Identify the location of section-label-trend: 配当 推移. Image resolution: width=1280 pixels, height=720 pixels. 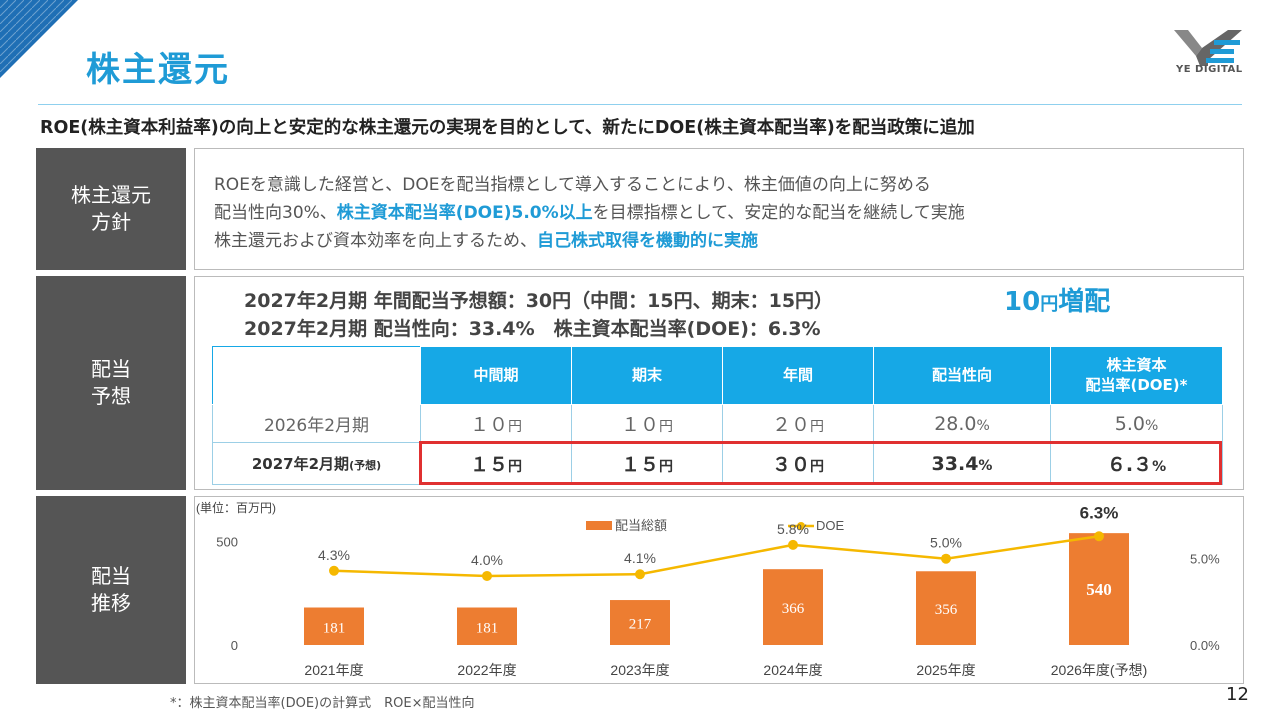
(111, 590).